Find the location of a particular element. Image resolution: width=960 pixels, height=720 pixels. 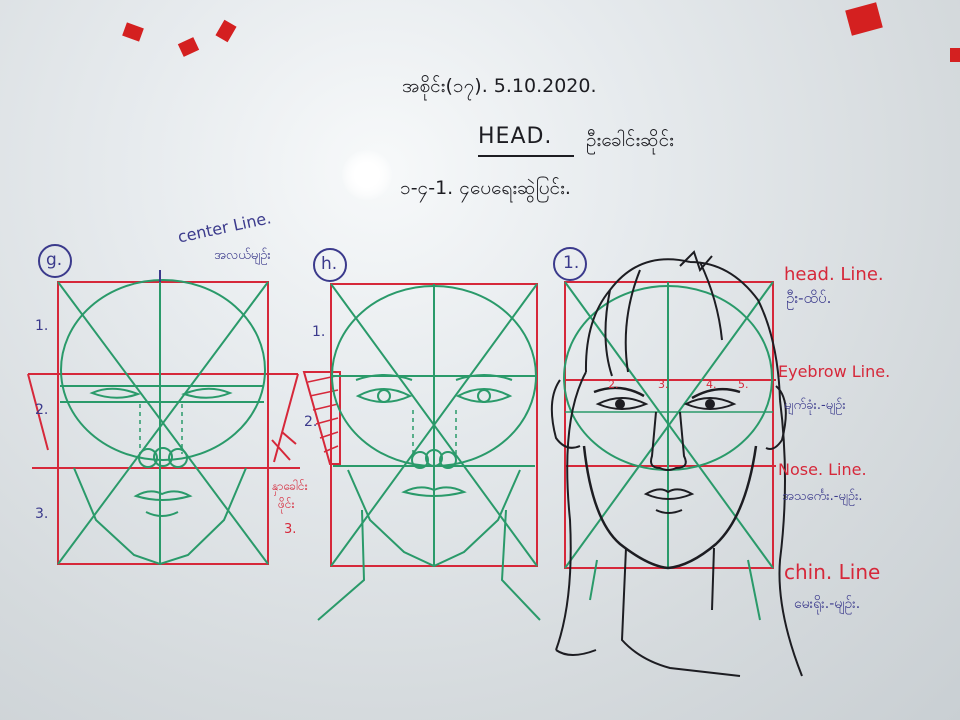

row-number: 3. is located at coordinates (42, 514).